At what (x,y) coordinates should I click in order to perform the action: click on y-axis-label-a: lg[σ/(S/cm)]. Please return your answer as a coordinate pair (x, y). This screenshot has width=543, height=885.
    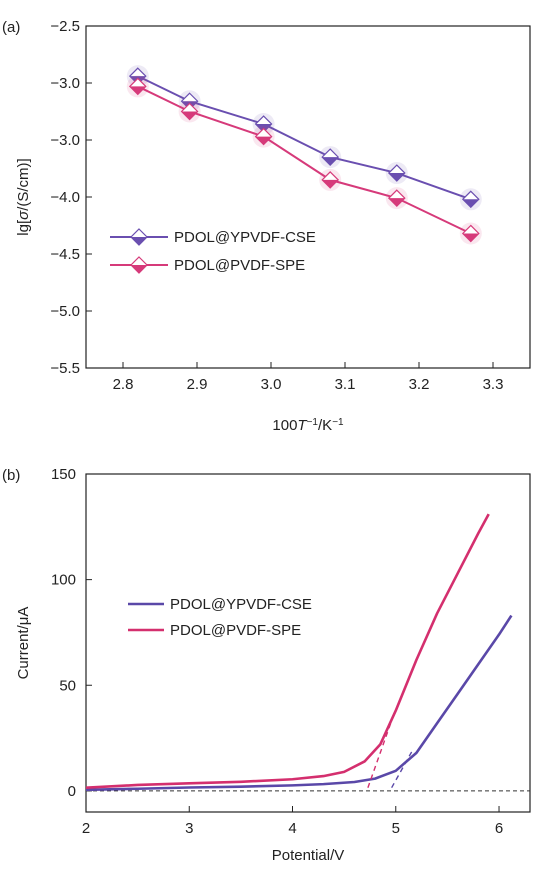
    Looking at the image, I should click on (23, 196).